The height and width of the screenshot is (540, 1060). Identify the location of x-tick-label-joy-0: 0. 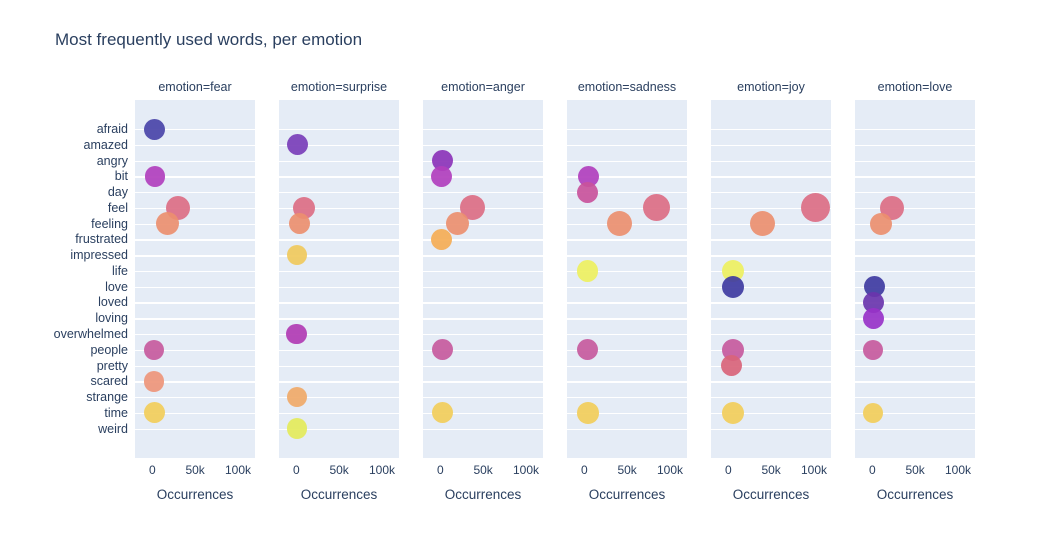
(728, 470).